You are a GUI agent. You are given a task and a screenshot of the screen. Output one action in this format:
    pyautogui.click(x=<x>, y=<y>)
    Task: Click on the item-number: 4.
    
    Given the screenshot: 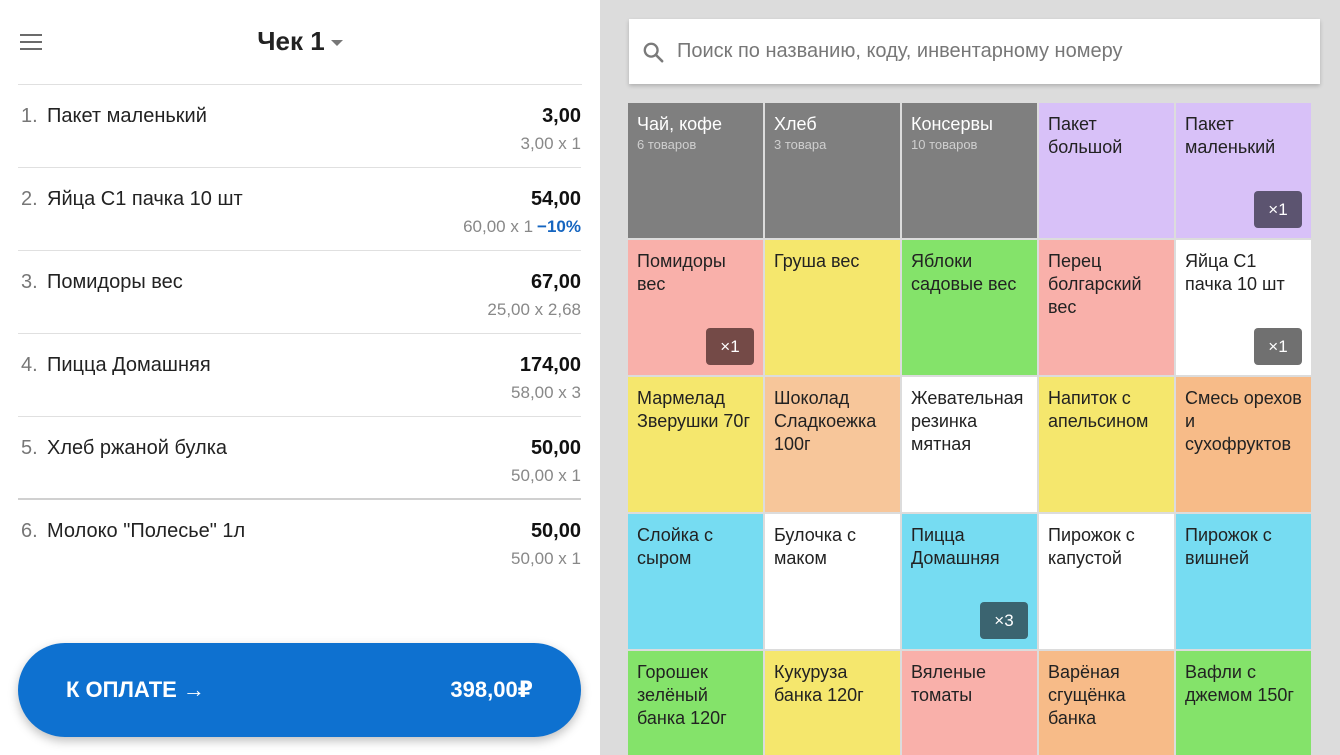 What is the action you would take?
    pyautogui.click(x=29, y=365)
    